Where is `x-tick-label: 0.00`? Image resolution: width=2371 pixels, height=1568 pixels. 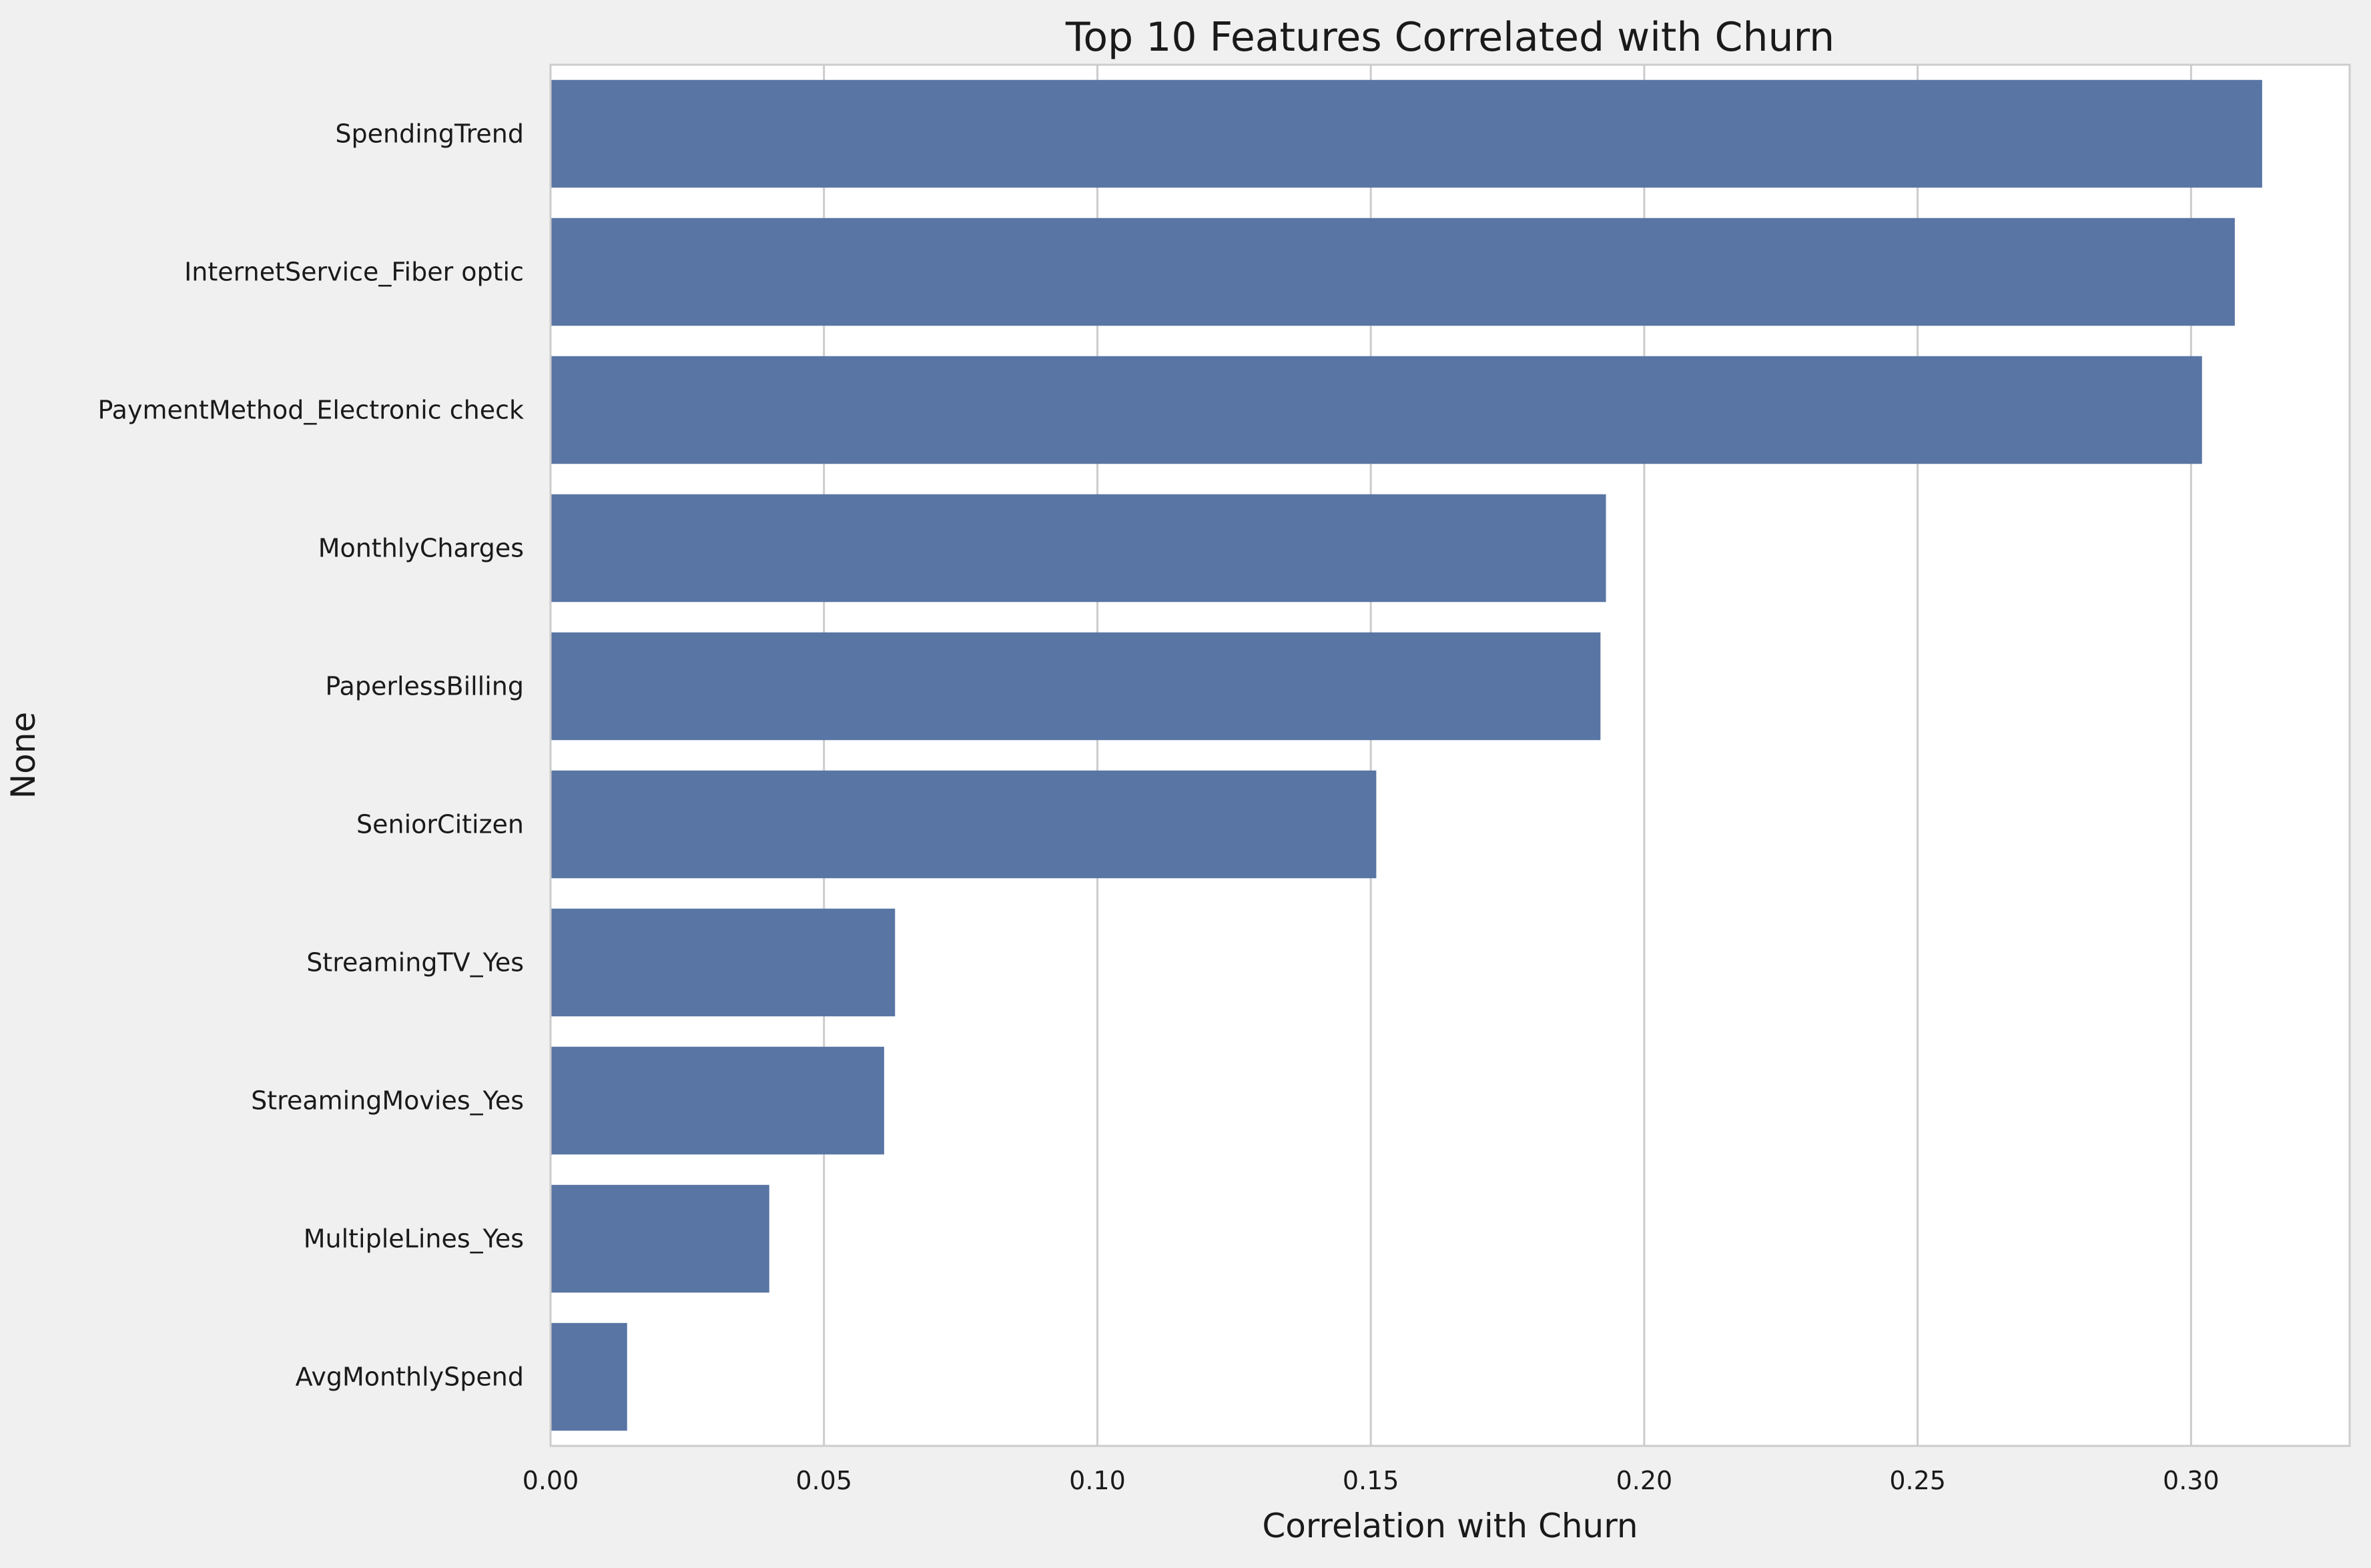 x-tick-label: 0.00 is located at coordinates (551, 1481).